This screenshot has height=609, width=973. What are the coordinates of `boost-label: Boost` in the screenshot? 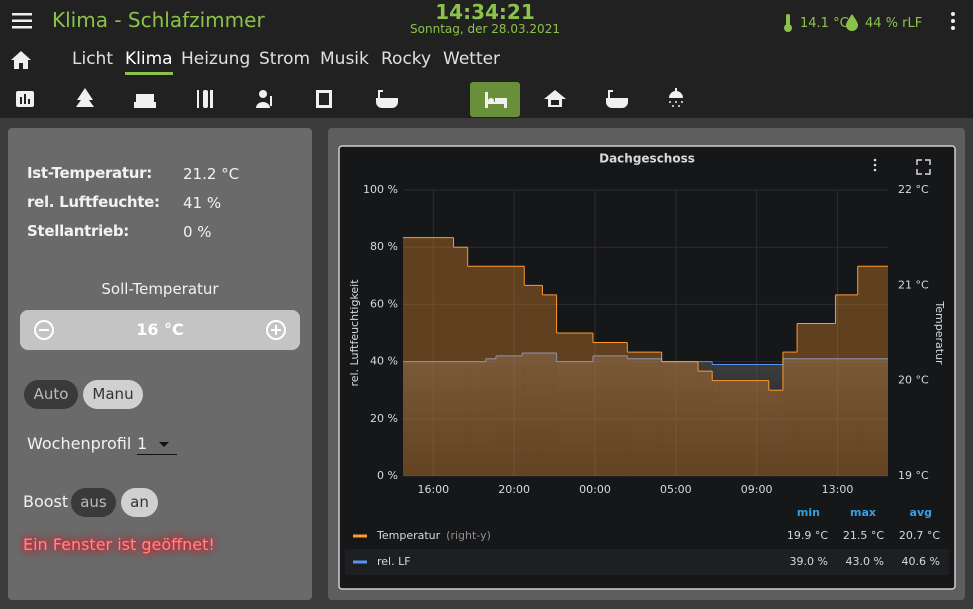 It's located at (46, 501).